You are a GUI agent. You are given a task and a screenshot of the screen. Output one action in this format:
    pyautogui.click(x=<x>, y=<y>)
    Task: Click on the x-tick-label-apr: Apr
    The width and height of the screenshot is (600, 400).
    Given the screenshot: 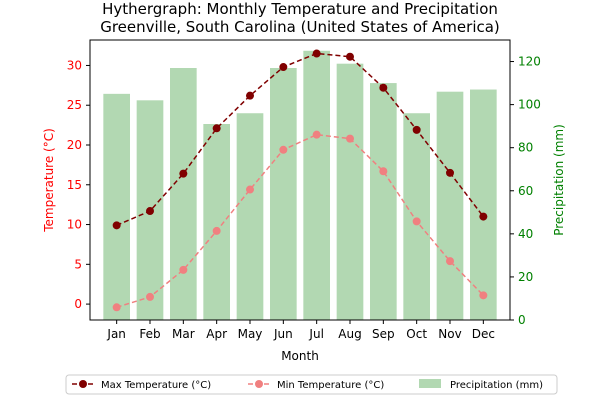 What is the action you would take?
    pyautogui.click(x=216, y=334)
    